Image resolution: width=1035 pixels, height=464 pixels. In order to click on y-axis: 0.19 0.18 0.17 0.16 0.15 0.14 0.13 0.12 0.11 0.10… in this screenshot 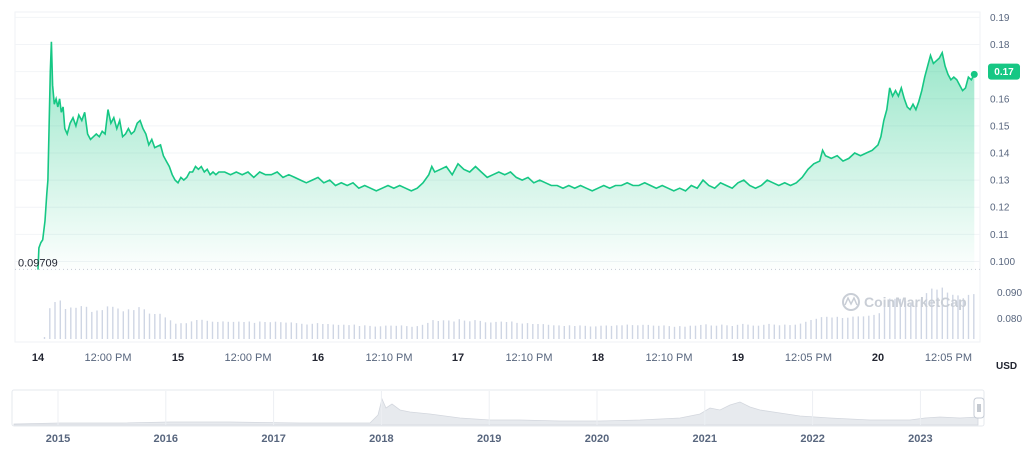, I will do `click(1002, 140)`.